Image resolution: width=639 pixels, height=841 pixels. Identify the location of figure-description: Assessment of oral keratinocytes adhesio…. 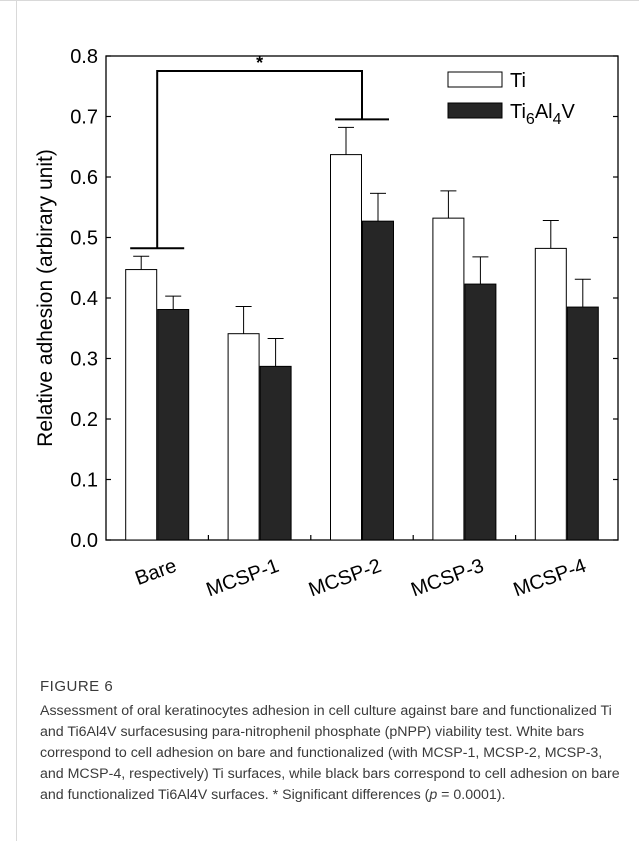
(332, 753).